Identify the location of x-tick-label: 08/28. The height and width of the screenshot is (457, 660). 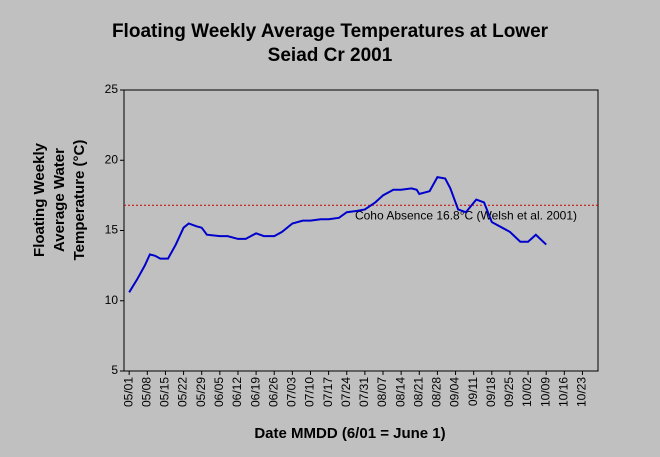
(437, 392).